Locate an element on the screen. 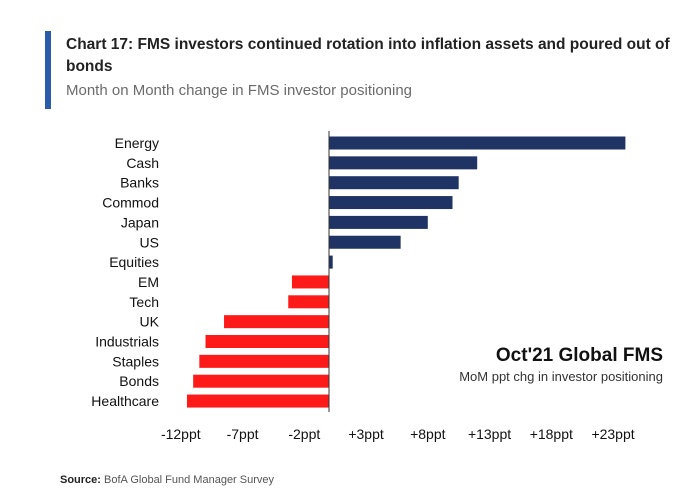 This screenshot has height=494, width=700. title-accent-bar is located at coordinates (48, 70).